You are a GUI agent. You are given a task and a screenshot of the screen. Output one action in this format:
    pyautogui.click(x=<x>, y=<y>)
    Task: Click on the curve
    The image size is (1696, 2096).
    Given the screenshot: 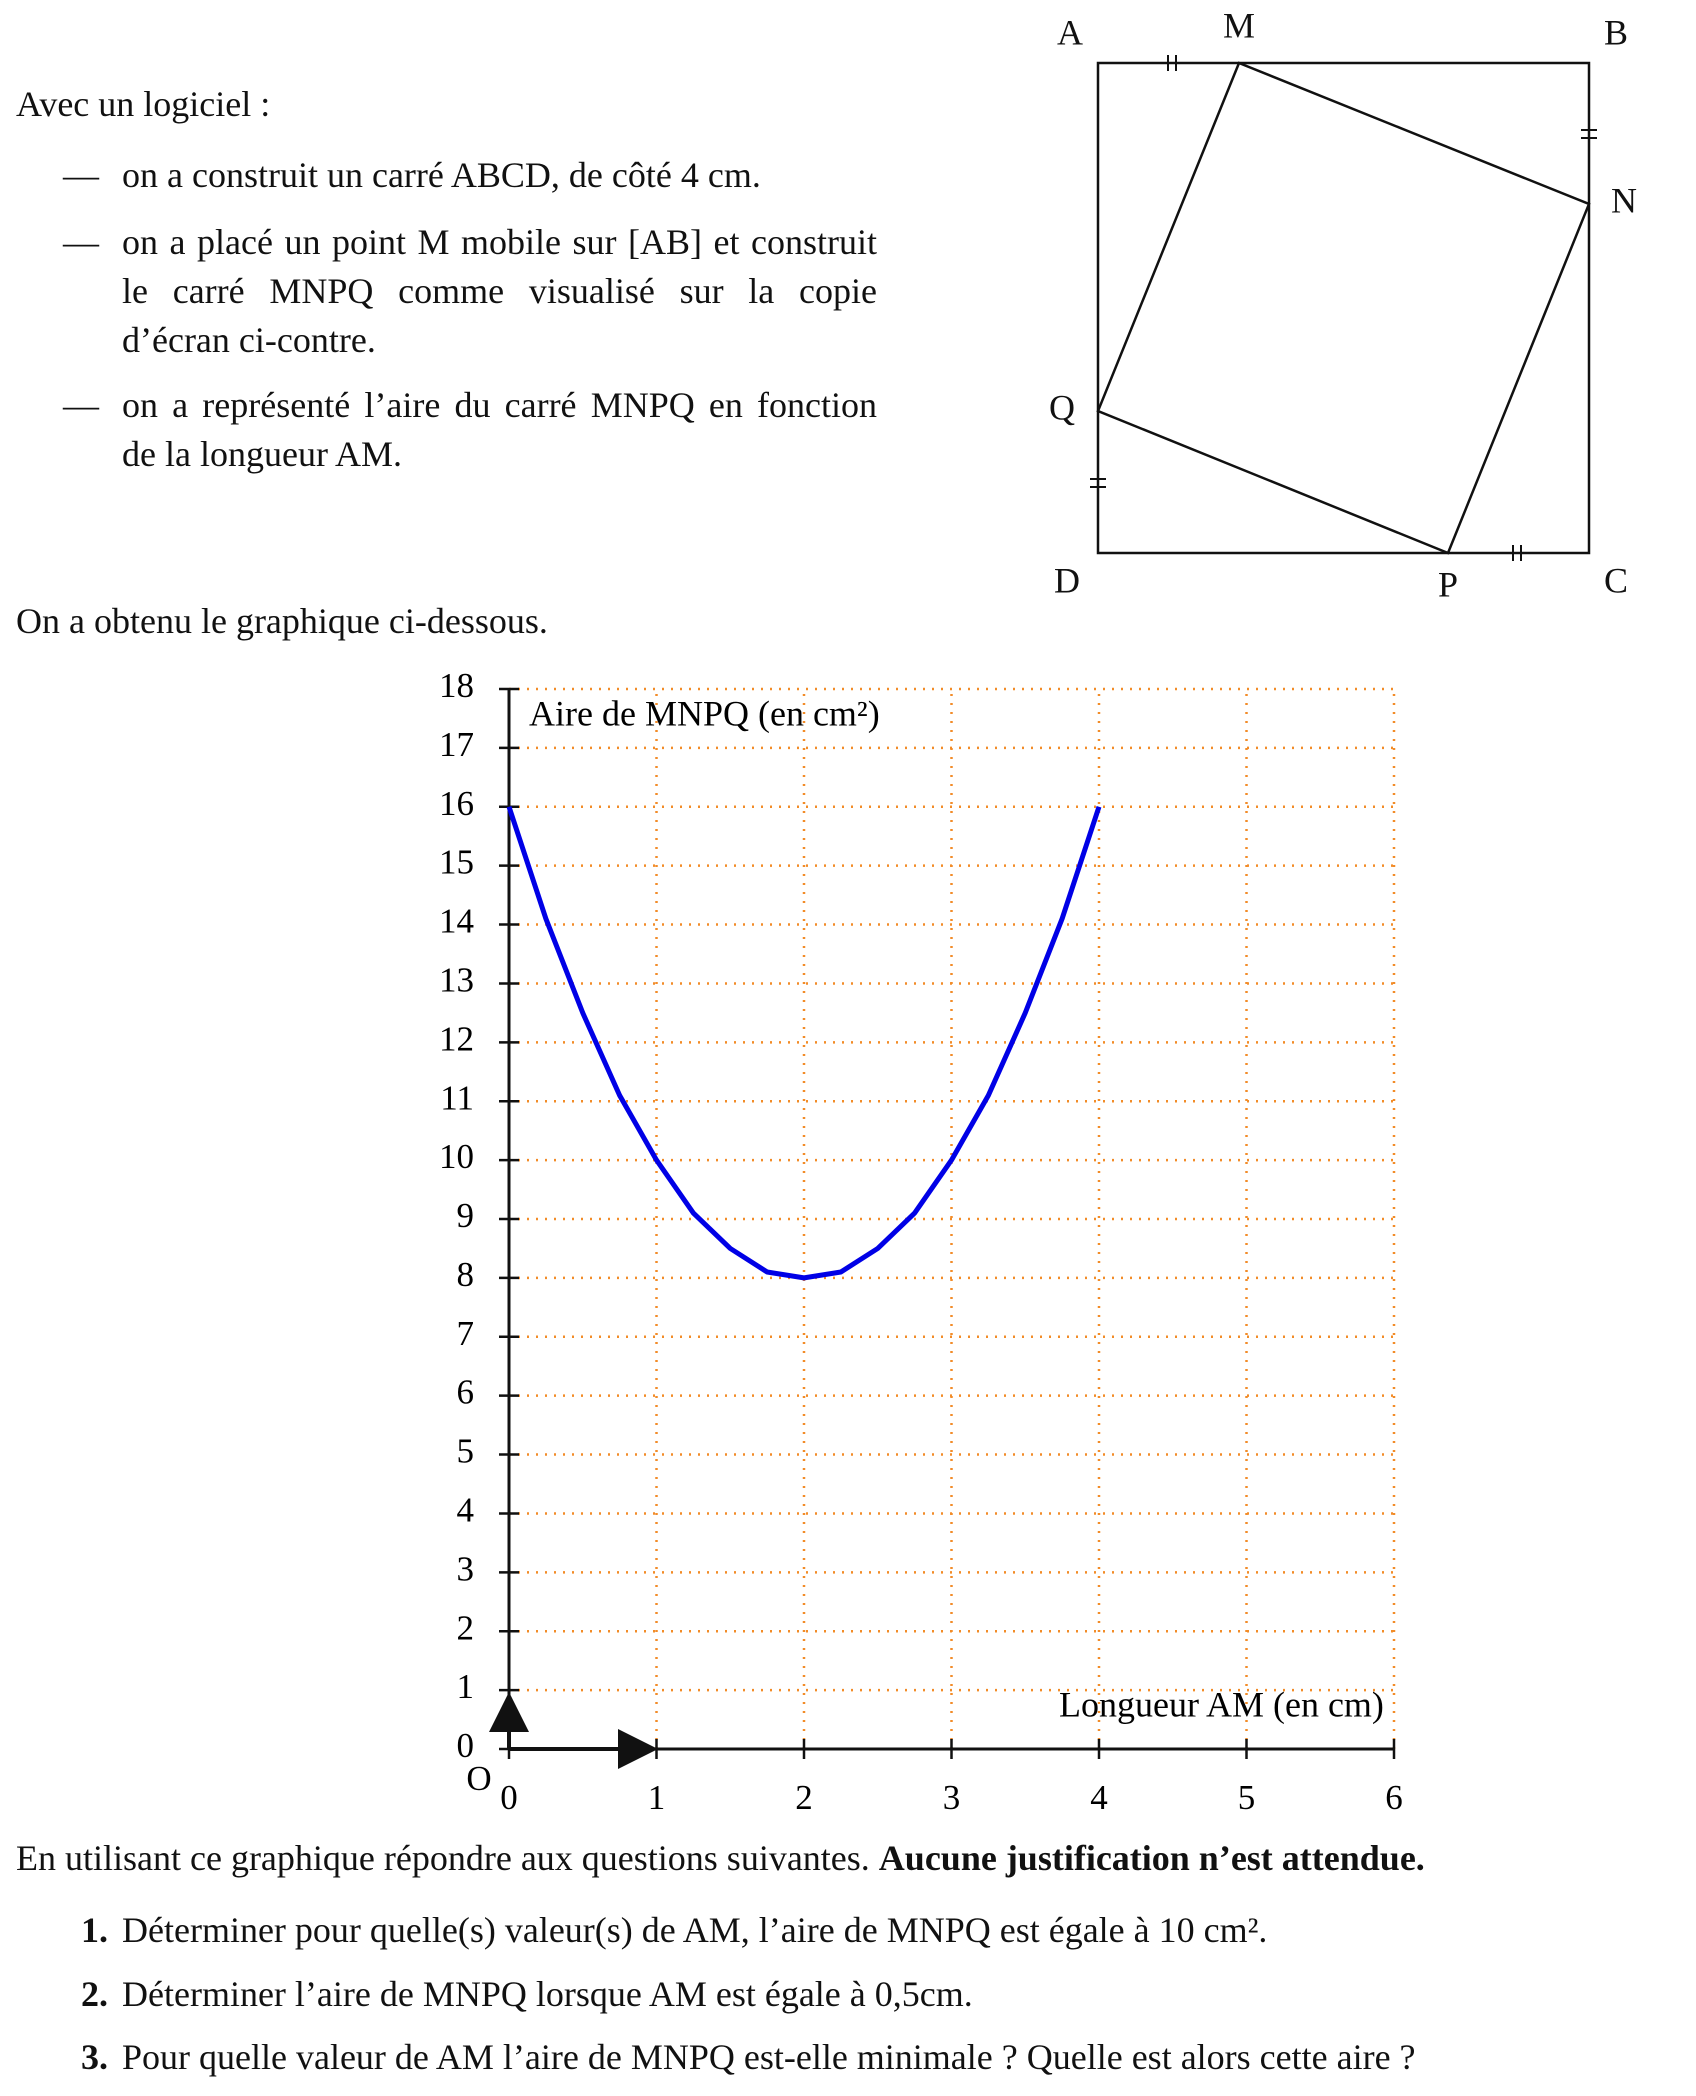 What is the action you would take?
    pyautogui.click(x=804, y=1043)
    